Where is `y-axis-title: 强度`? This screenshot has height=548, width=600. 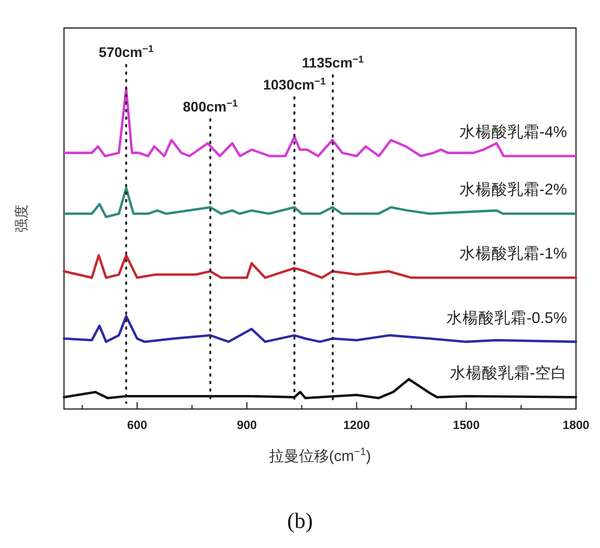 y-axis-title: 强度 is located at coordinates (21, 218).